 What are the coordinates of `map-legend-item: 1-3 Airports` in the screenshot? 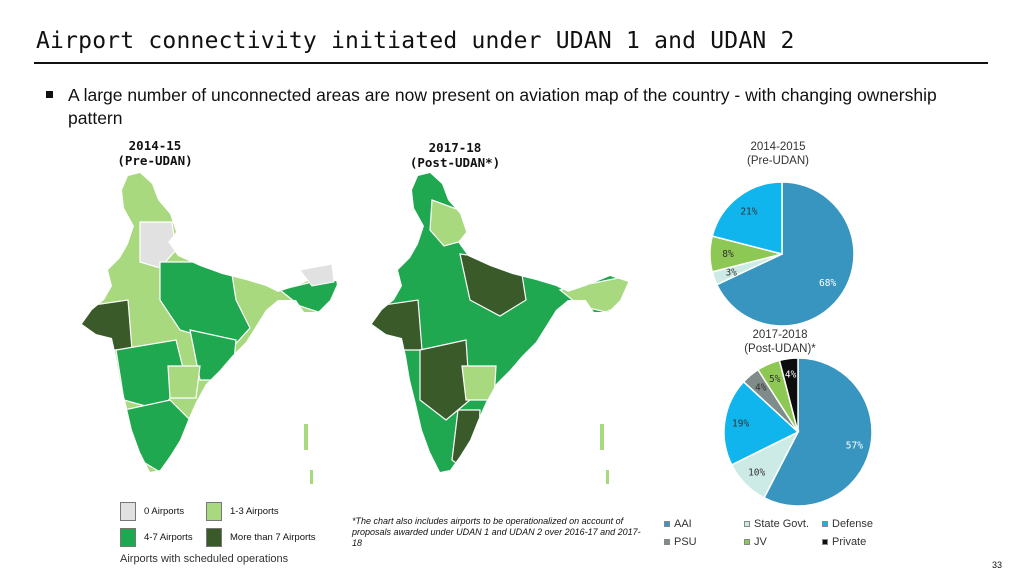 It's located at (242, 511).